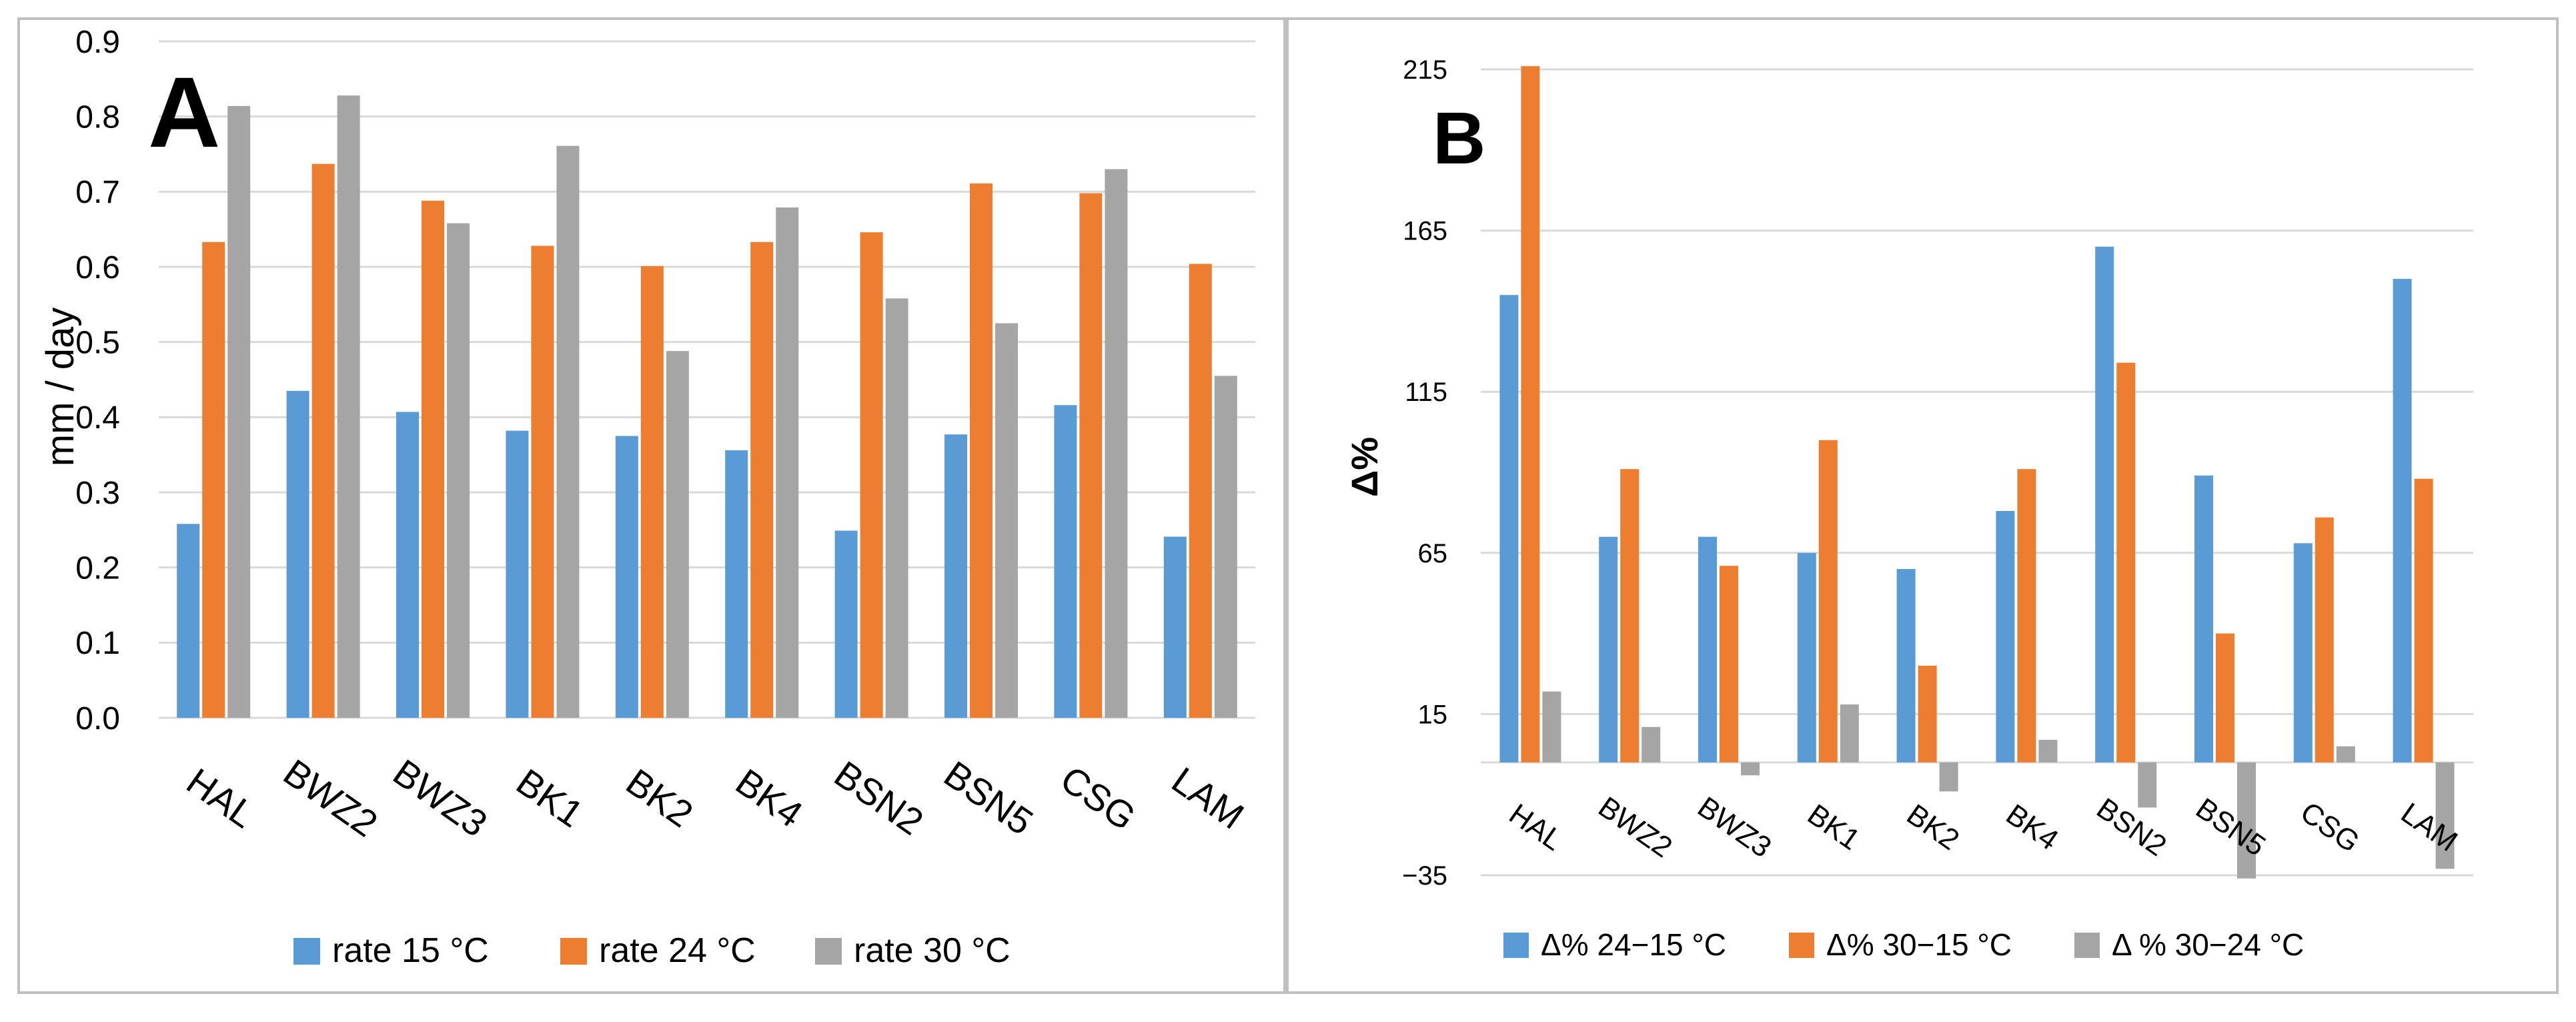 The height and width of the screenshot is (1022, 2576). Describe the element at coordinates (1633, 944) in the screenshot. I see `b-legend-label-1: Δ% 24−15 °C` at that location.